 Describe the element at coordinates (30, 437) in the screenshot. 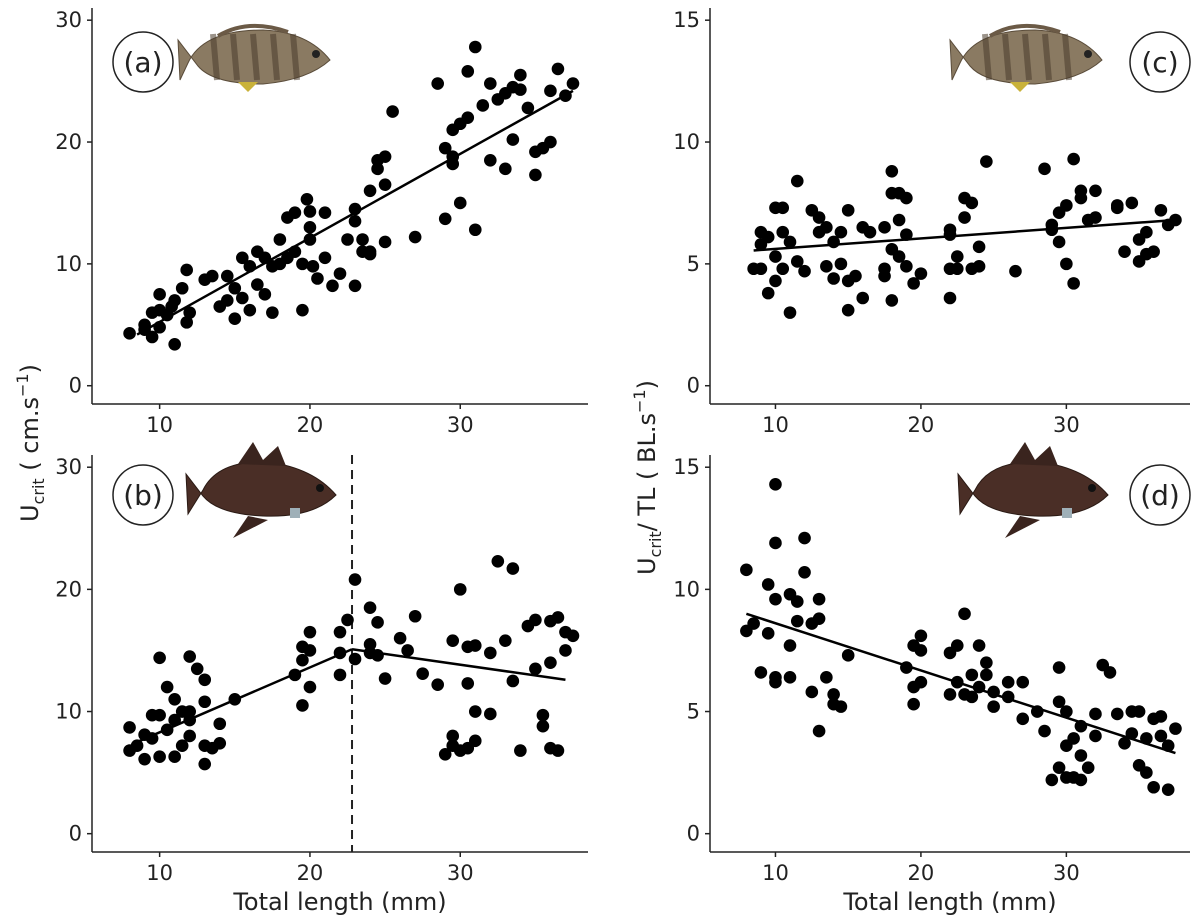

I see `y-axis-title-left-rest: ( cm.s` at that location.